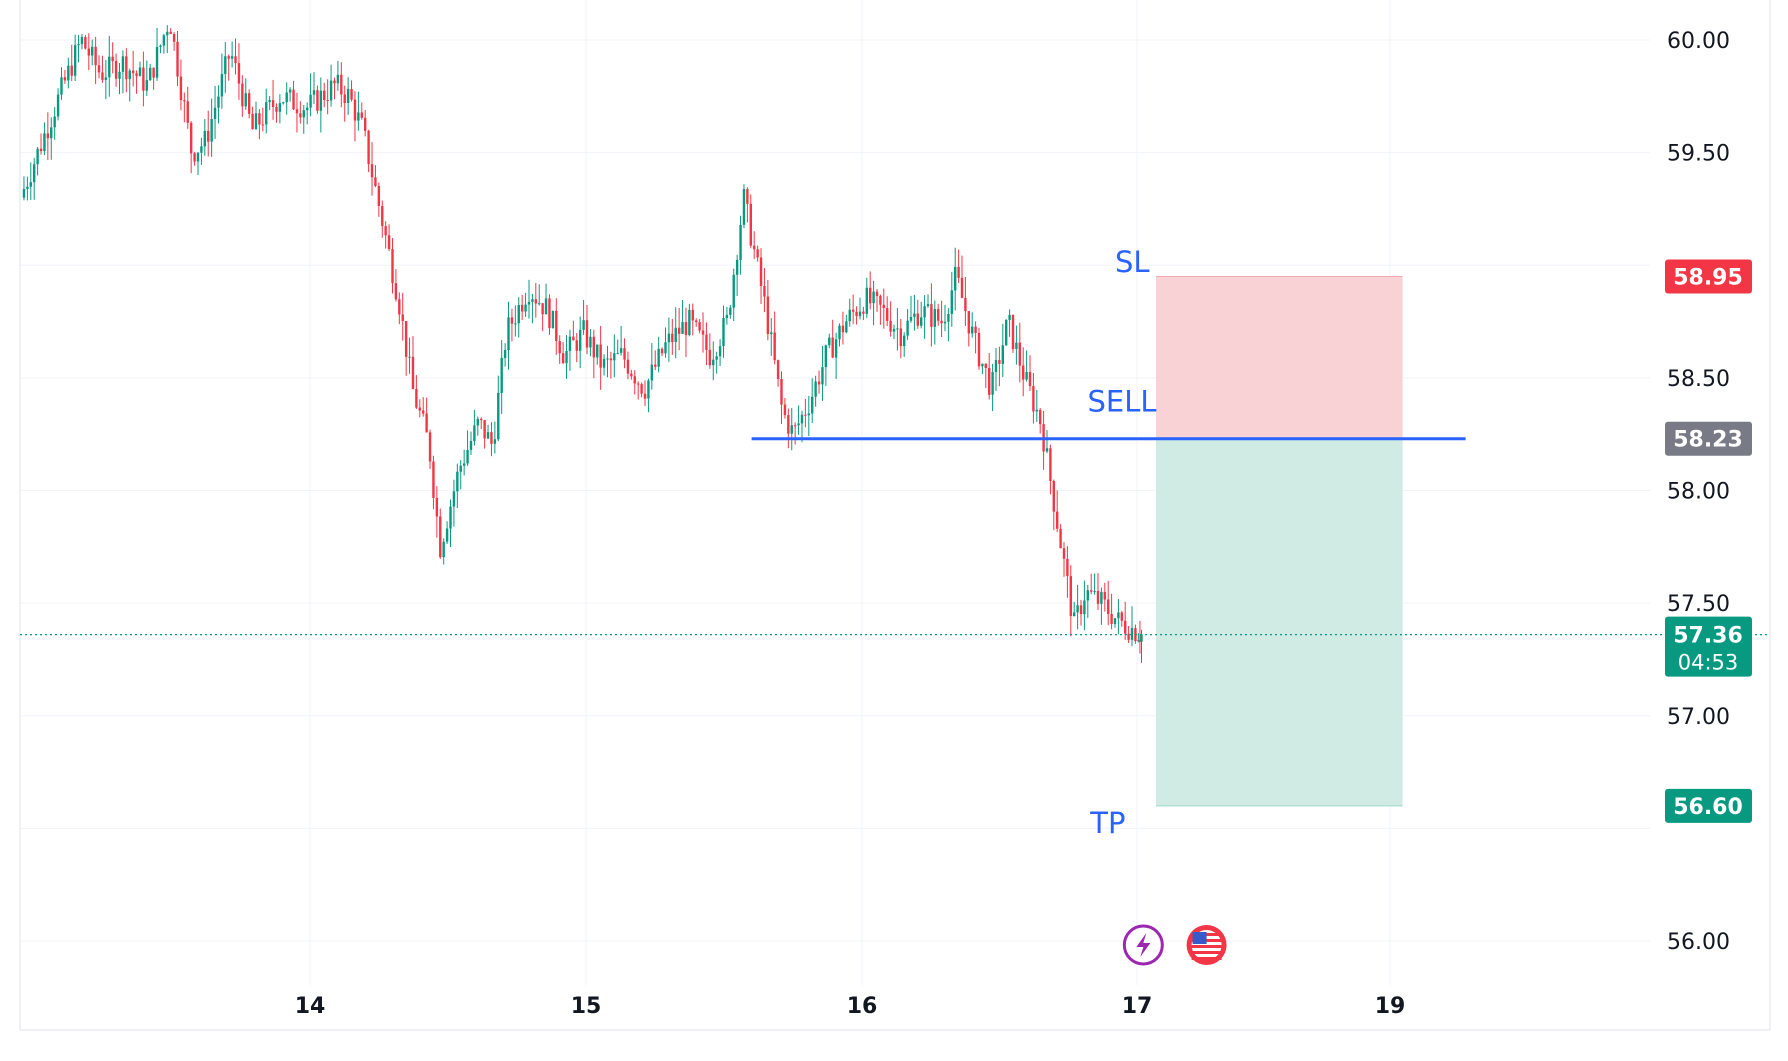  I want to click on stop-loss-zone, so click(1279, 357).